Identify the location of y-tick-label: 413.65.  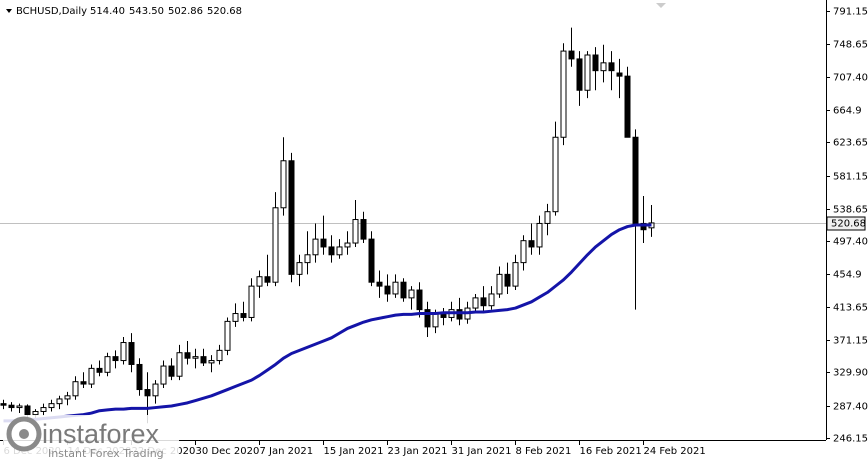
(850, 308).